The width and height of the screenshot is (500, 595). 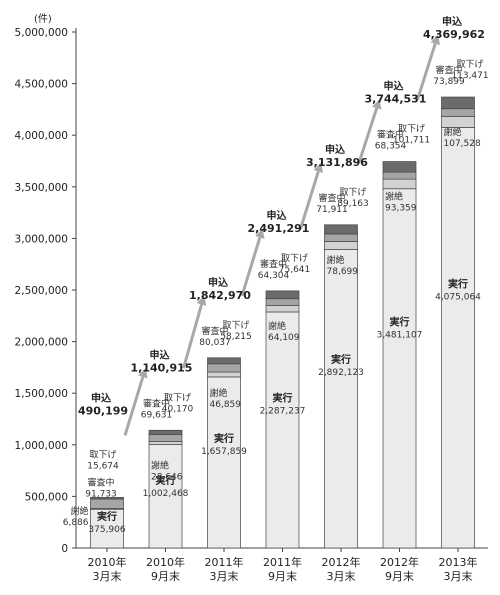 What do you see at coordinates (469, 76) in the screenshot?
I see `withdrawn-value: 113,471` at bounding box center [469, 76].